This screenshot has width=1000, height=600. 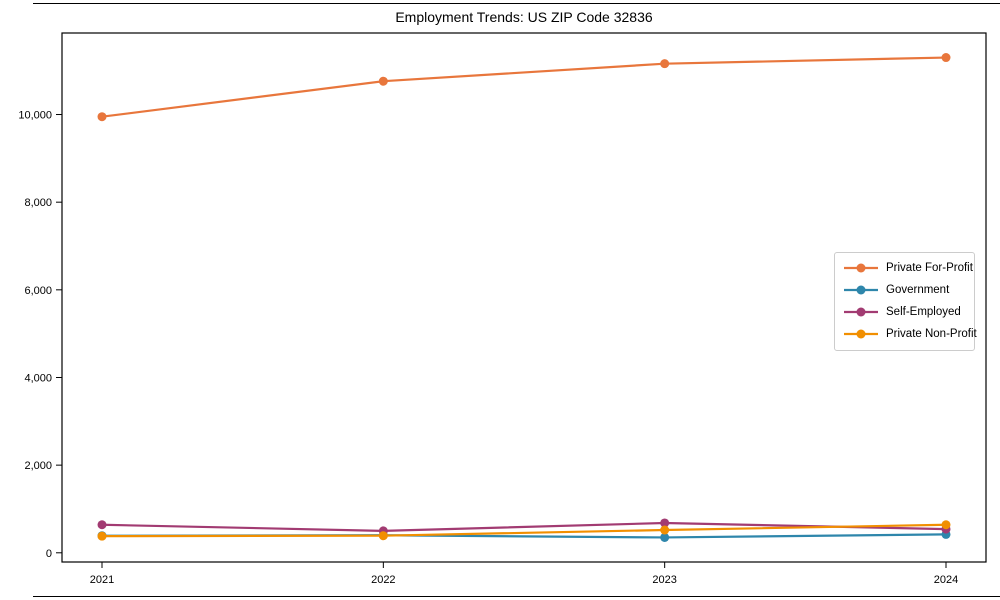 I want to click on figure-top-border, so click(x=516, y=3).